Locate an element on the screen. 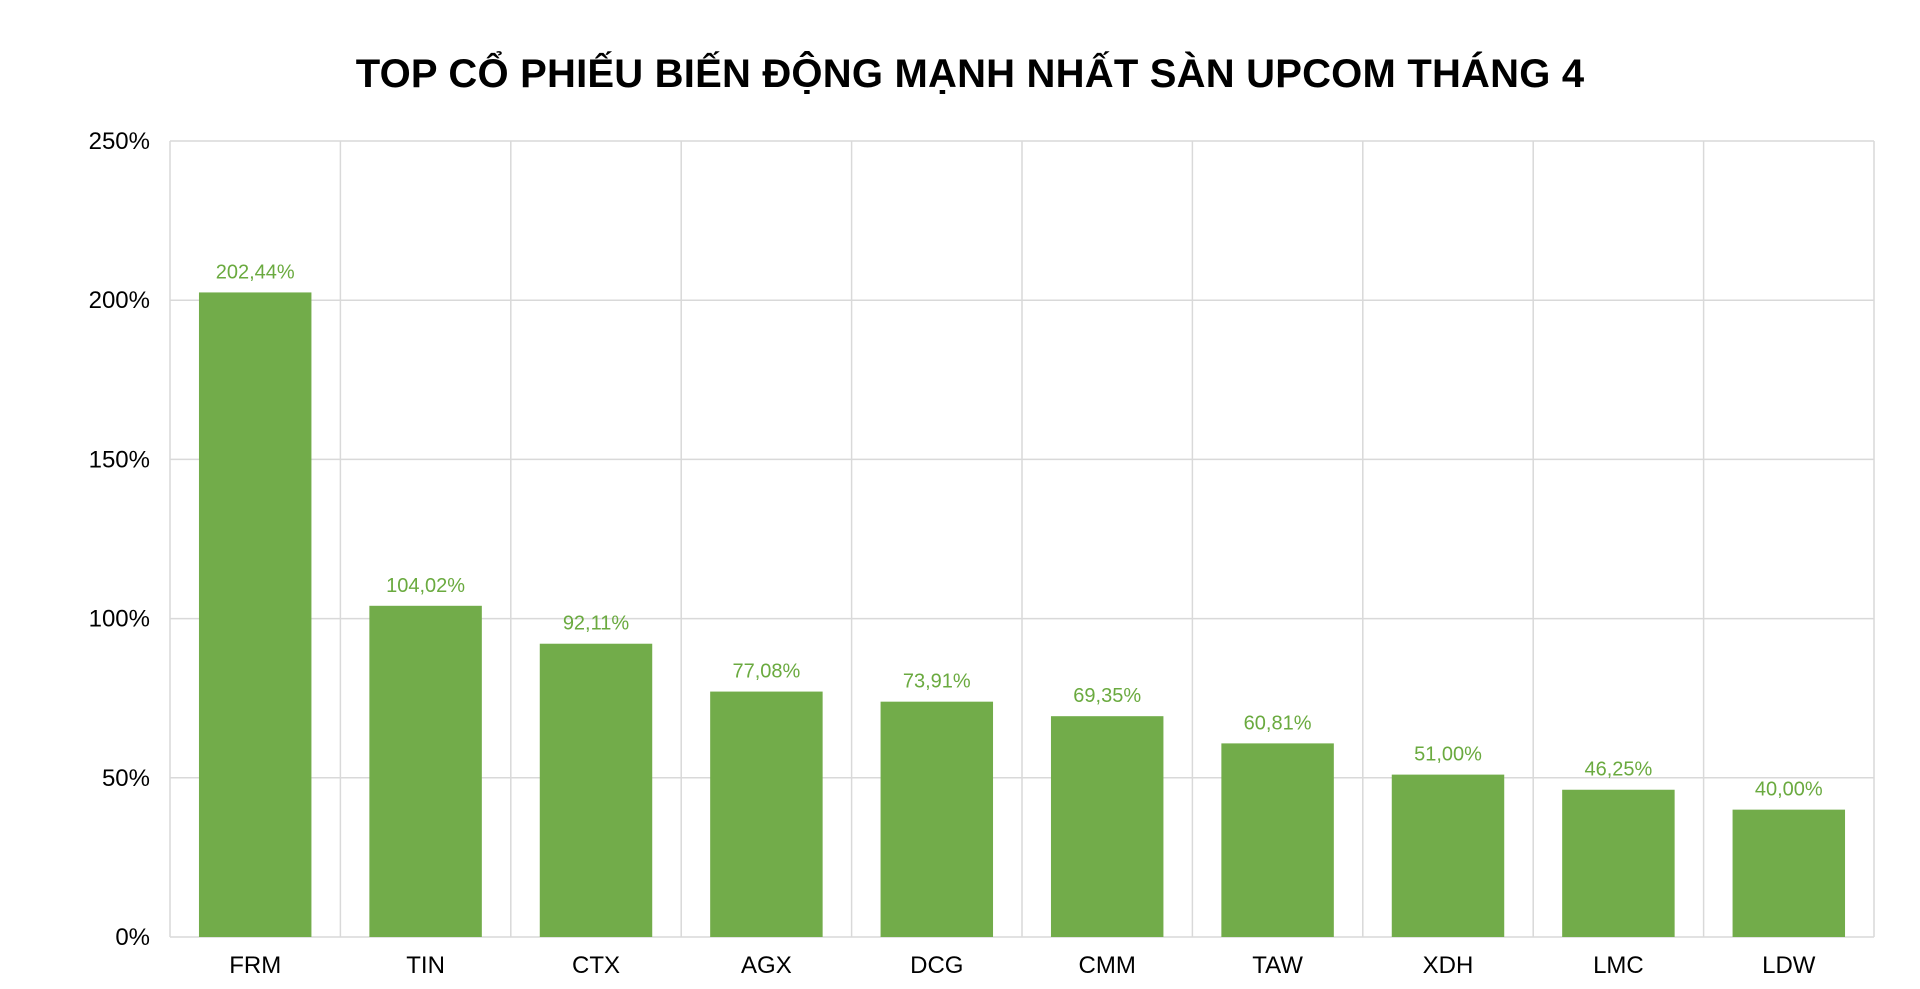 Image resolution: width=1920 pixels, height=989 pixels. data-label: 104,02% is located at coordinates (425, 586).